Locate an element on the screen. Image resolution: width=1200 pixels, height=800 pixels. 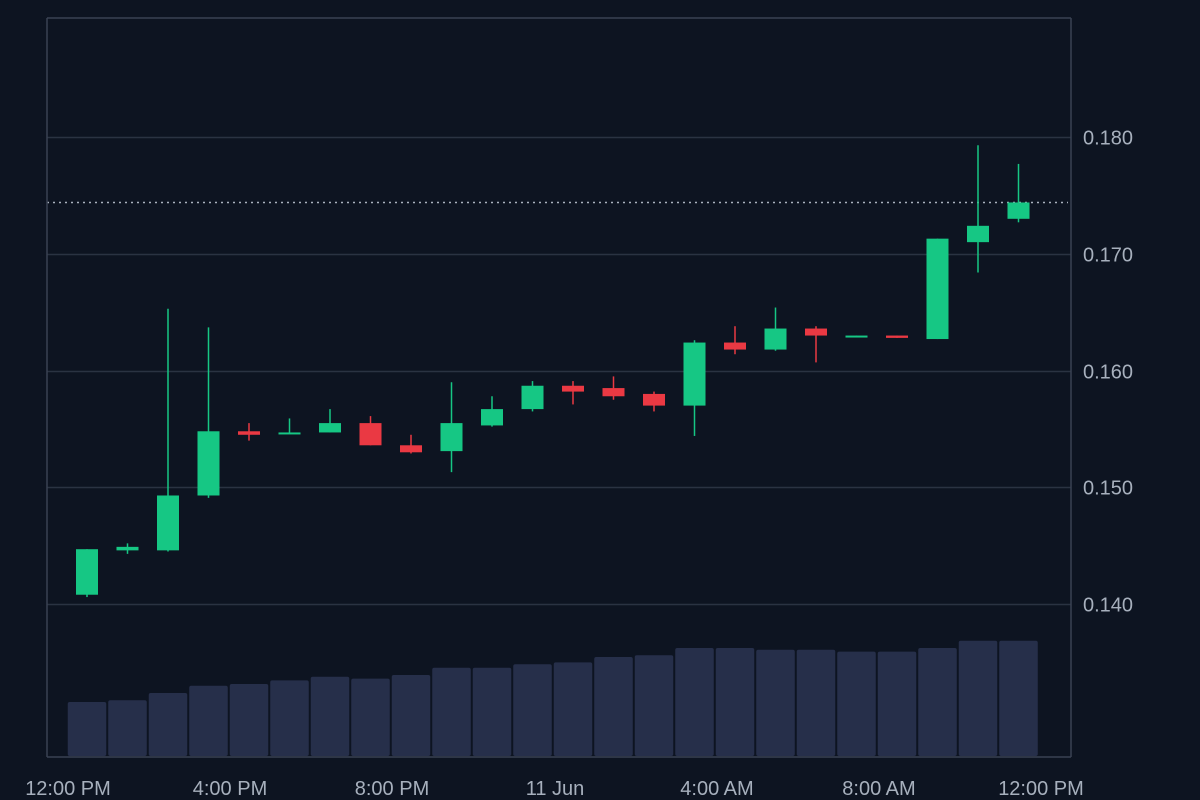
y-tick-label: 0.140 is located at coordinates (1108, 606).